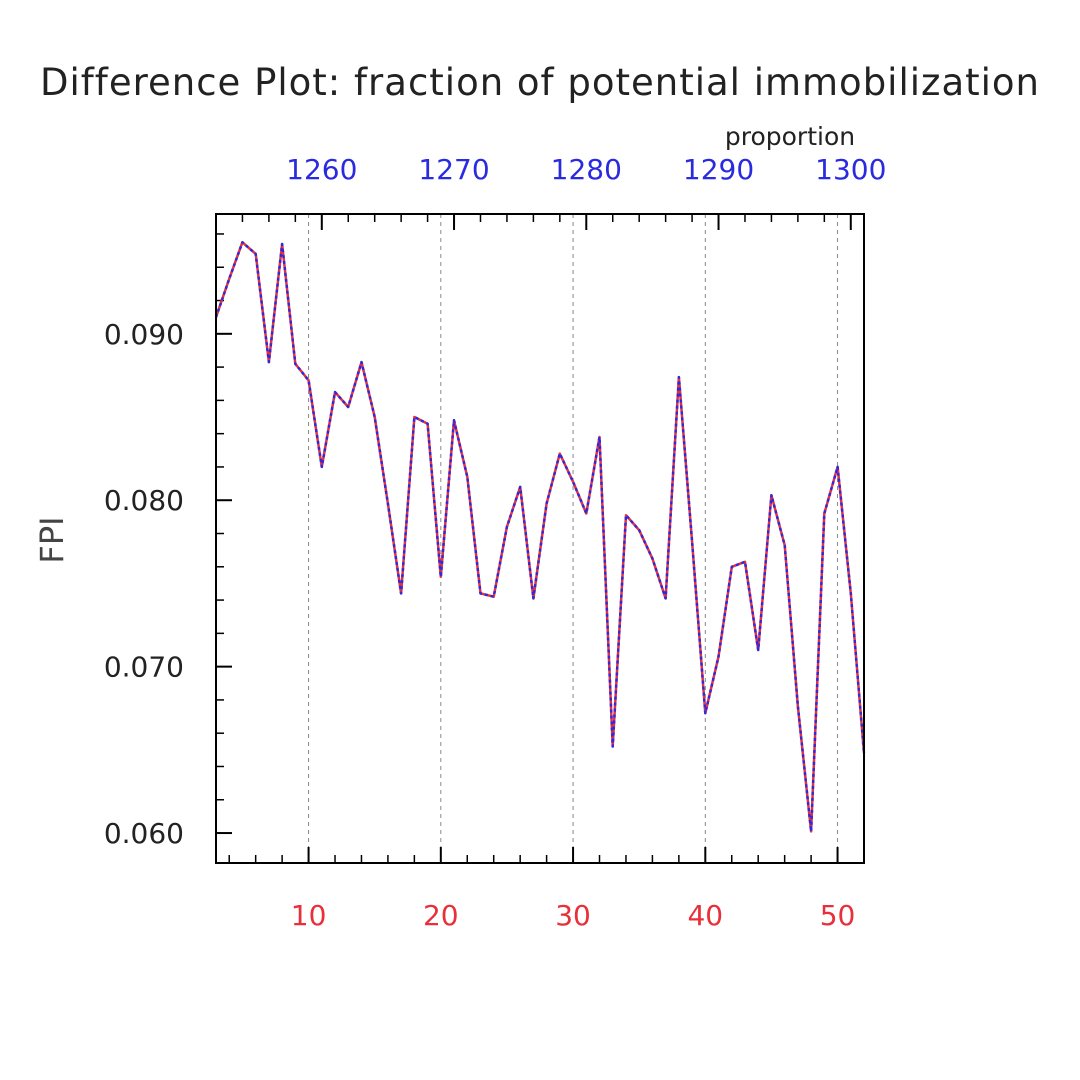 This screenshot has height=1080, width=1080. I want to click on x-bottom-tick-label: 30, so click(573, 915).